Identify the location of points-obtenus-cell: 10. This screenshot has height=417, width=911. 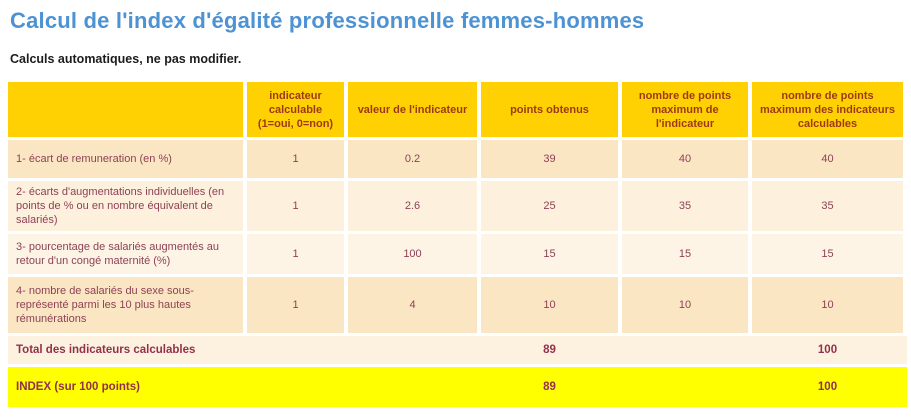
(549, 305).